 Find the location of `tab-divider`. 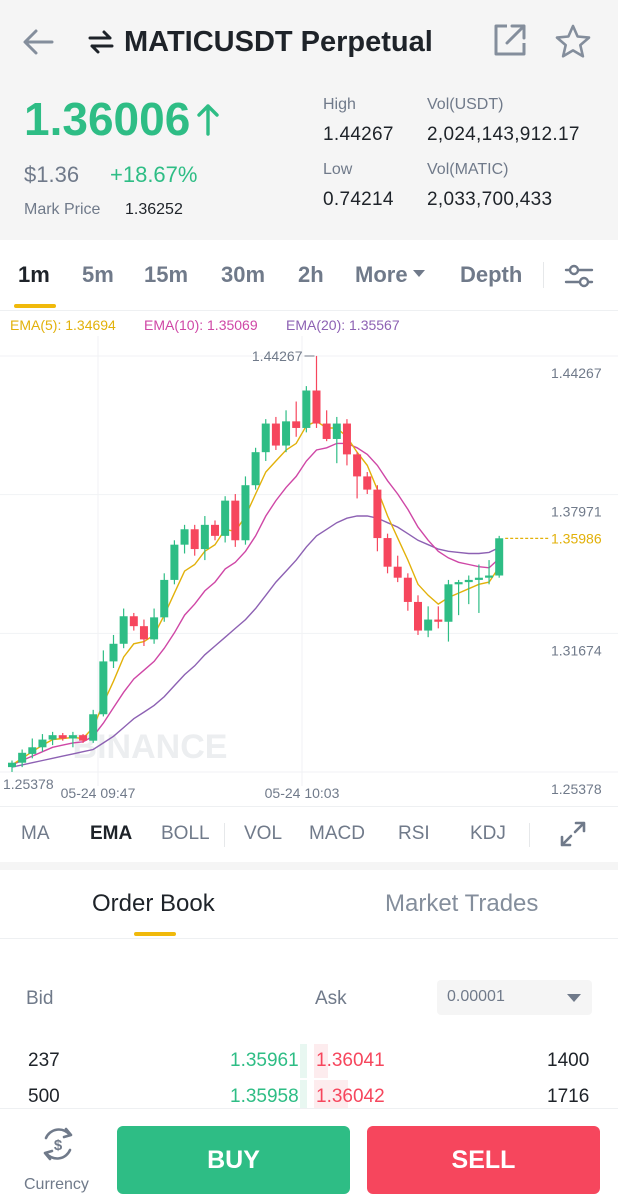

tab-divider is located at coordinates (543, 275).